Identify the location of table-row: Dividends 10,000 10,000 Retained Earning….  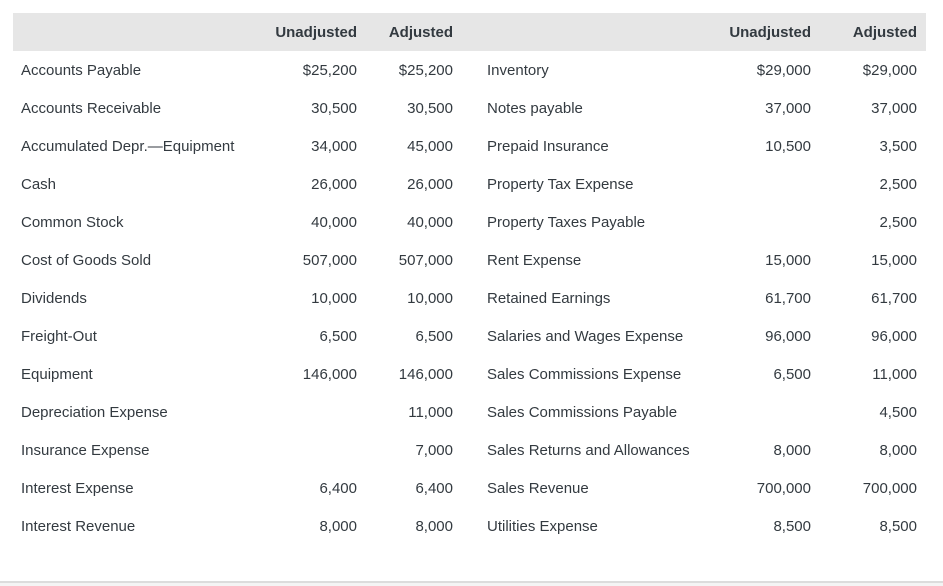
(469, 298).